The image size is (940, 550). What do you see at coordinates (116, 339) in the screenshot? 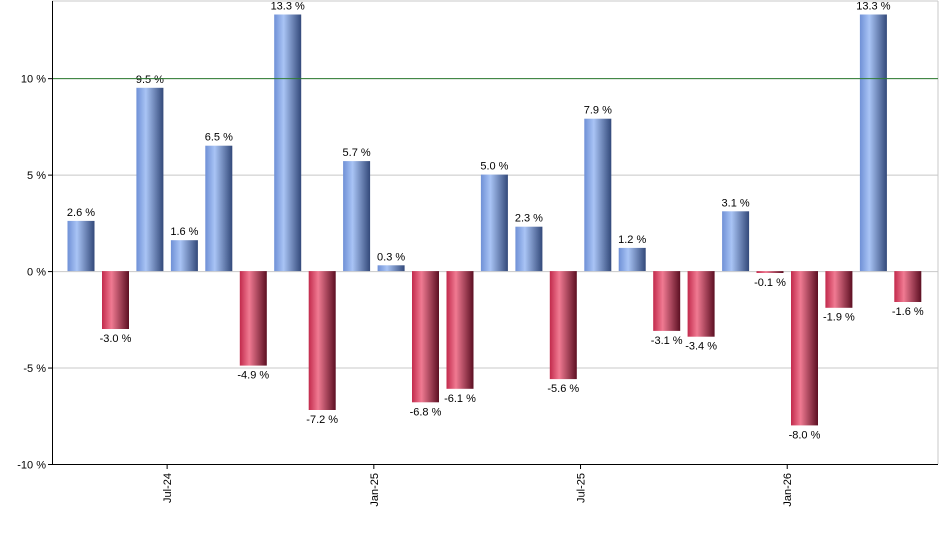
I see `data-label: -3.0 %` at bounding box center [116, 339].